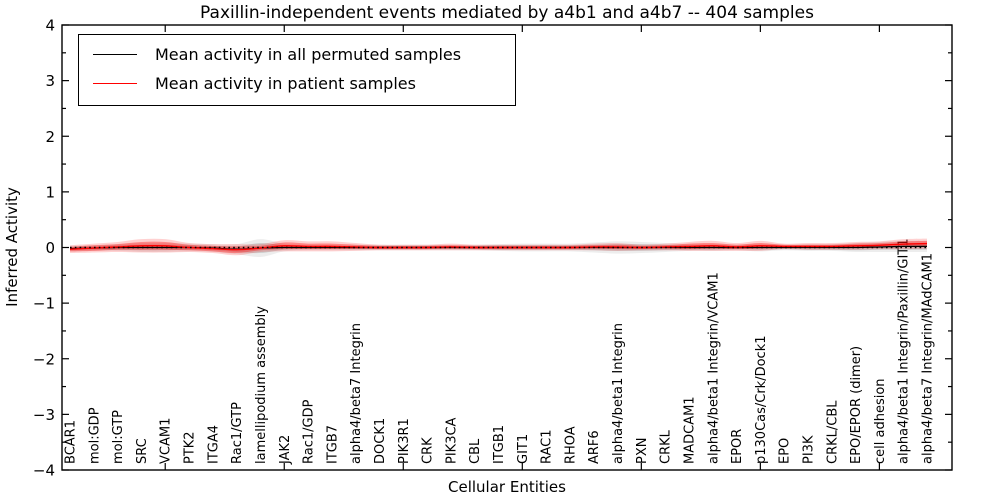 This screenshot has width=1000, height=500. I want to click on entity-label: Rac1/GDP, so click(309, 431).